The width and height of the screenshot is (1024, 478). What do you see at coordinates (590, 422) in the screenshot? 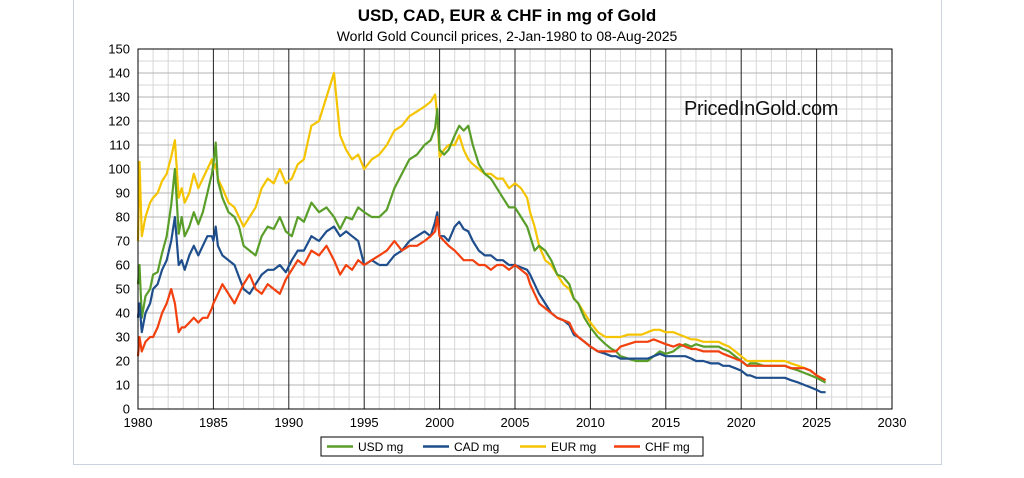
I see `x-tick-label: 2010` at bounding box center [590, 422].